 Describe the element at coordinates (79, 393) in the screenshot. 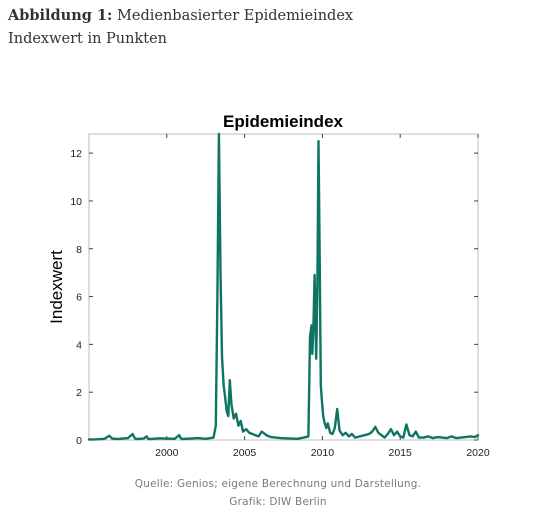

I see `y-tick-label: 2` at that location.